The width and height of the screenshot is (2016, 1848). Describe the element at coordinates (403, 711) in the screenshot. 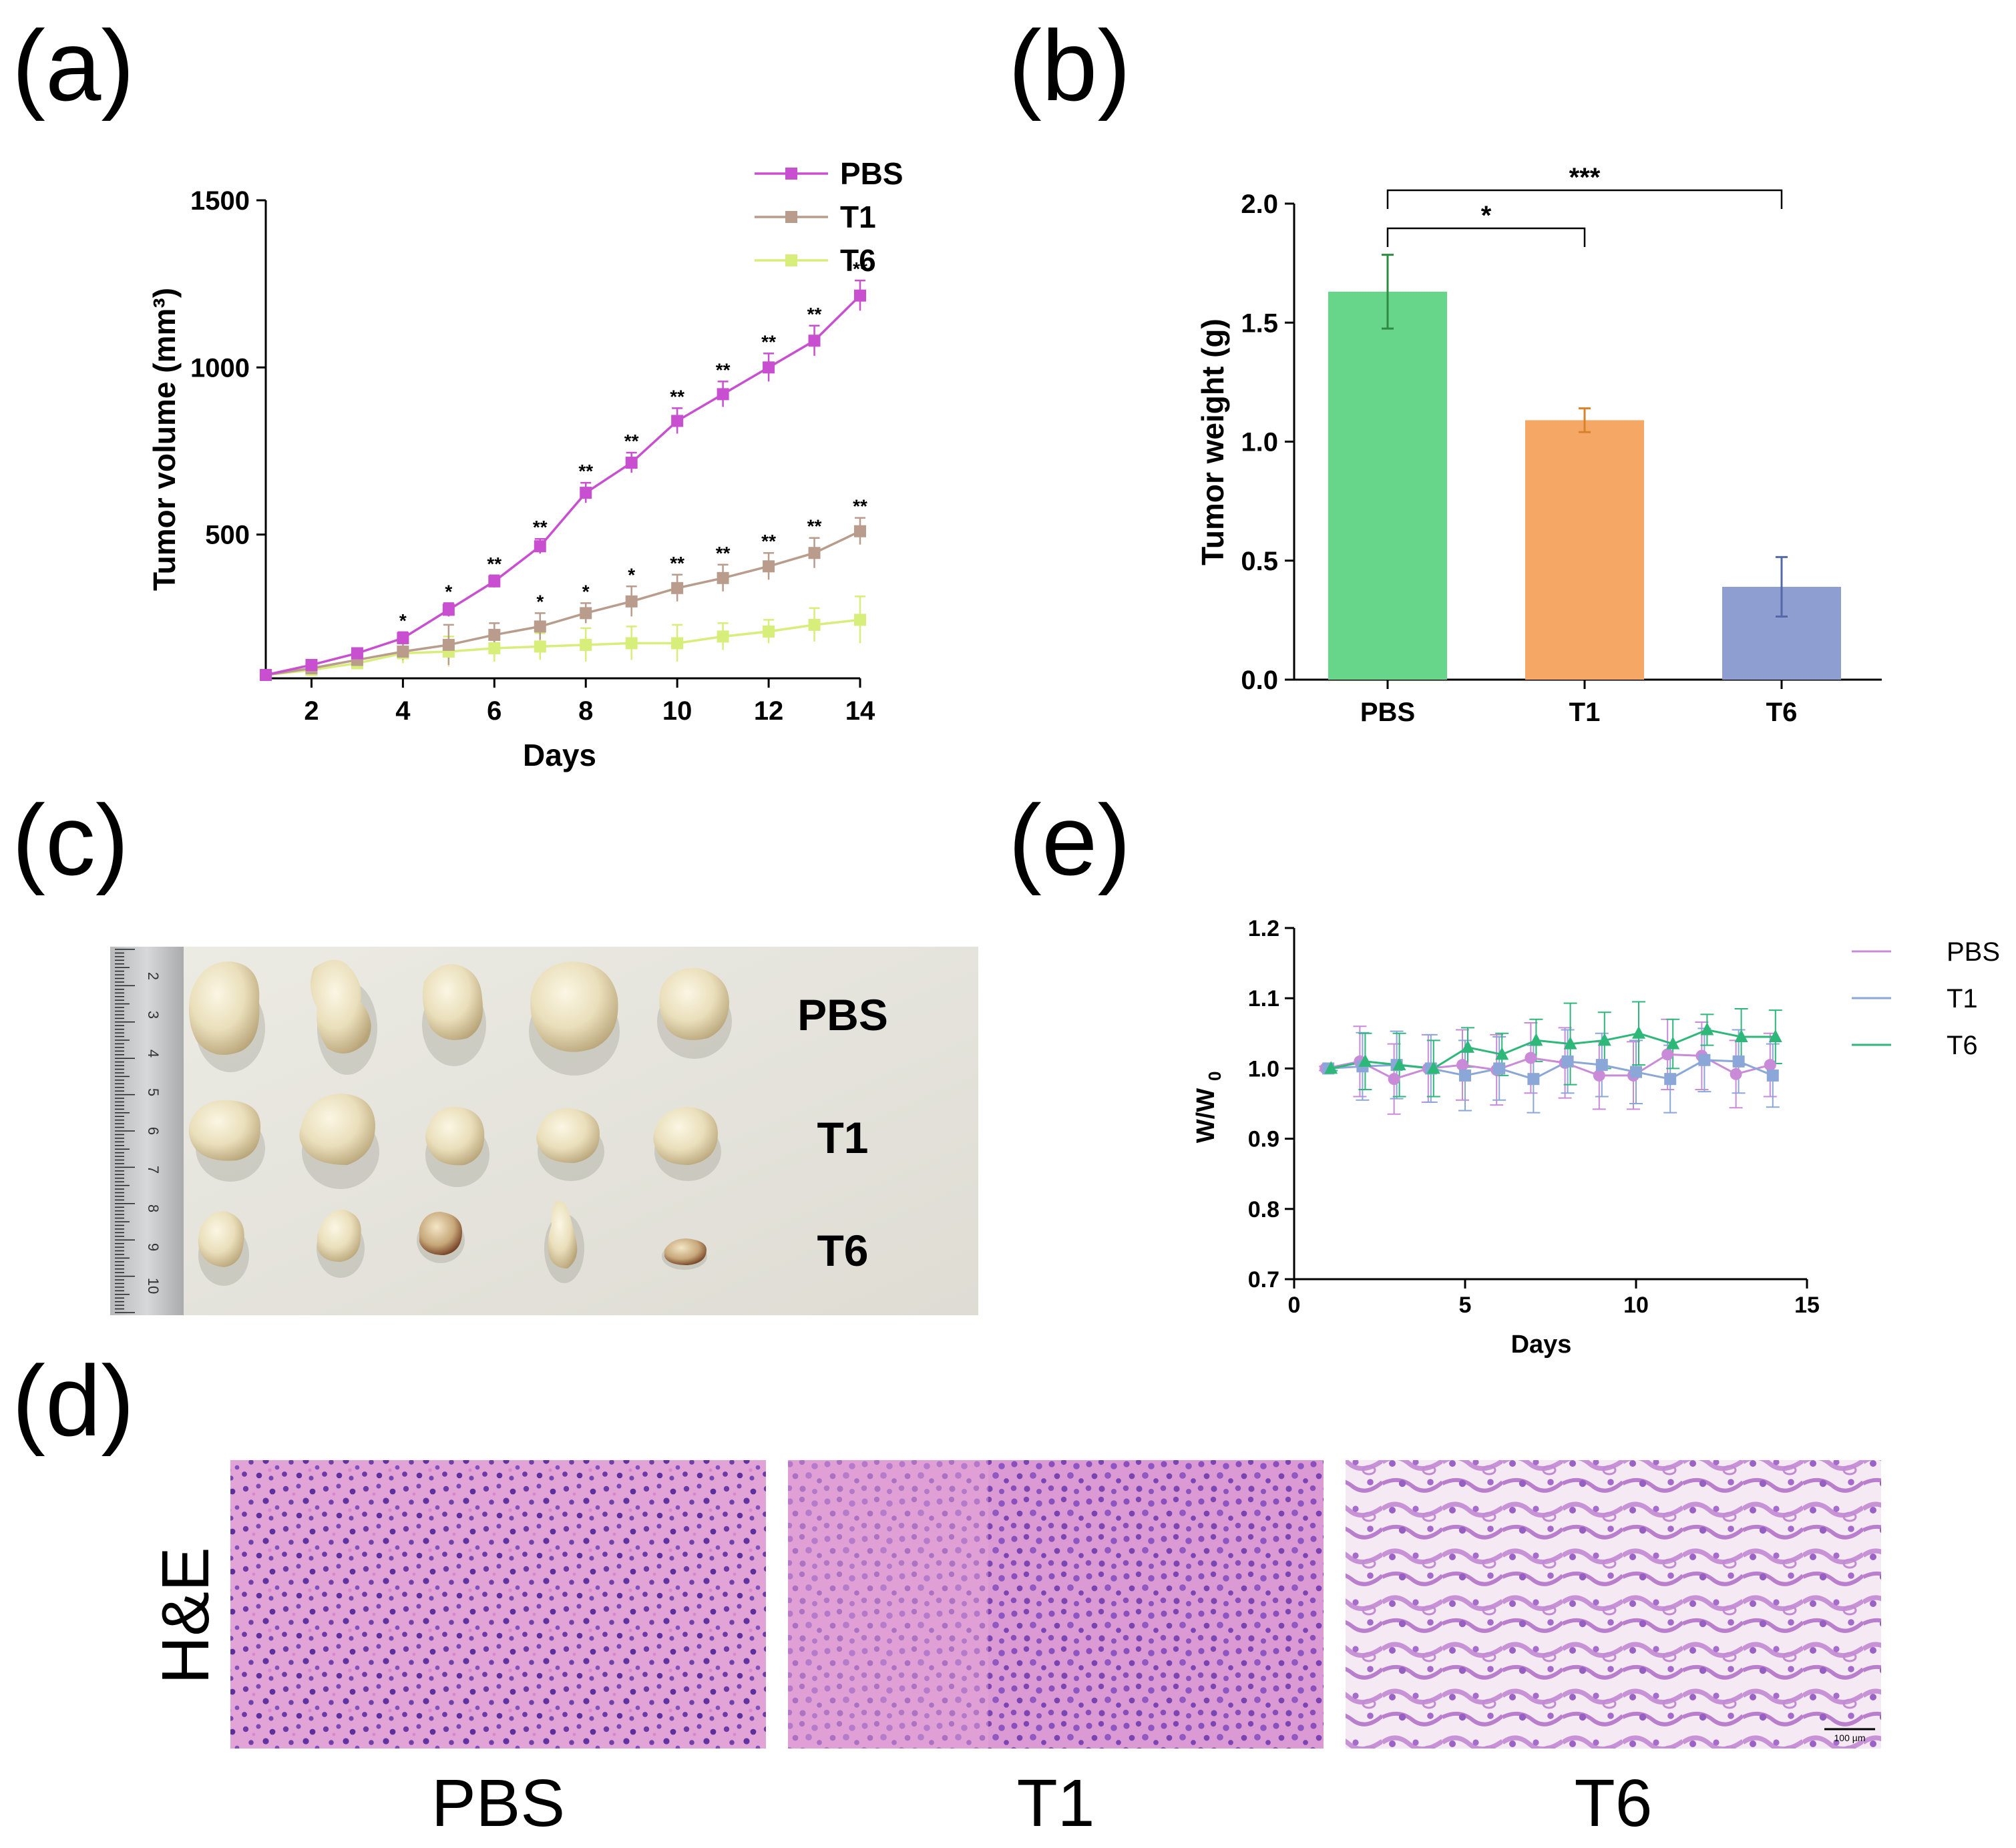

I see `chart-a-x-tick-label: 4` at that location.